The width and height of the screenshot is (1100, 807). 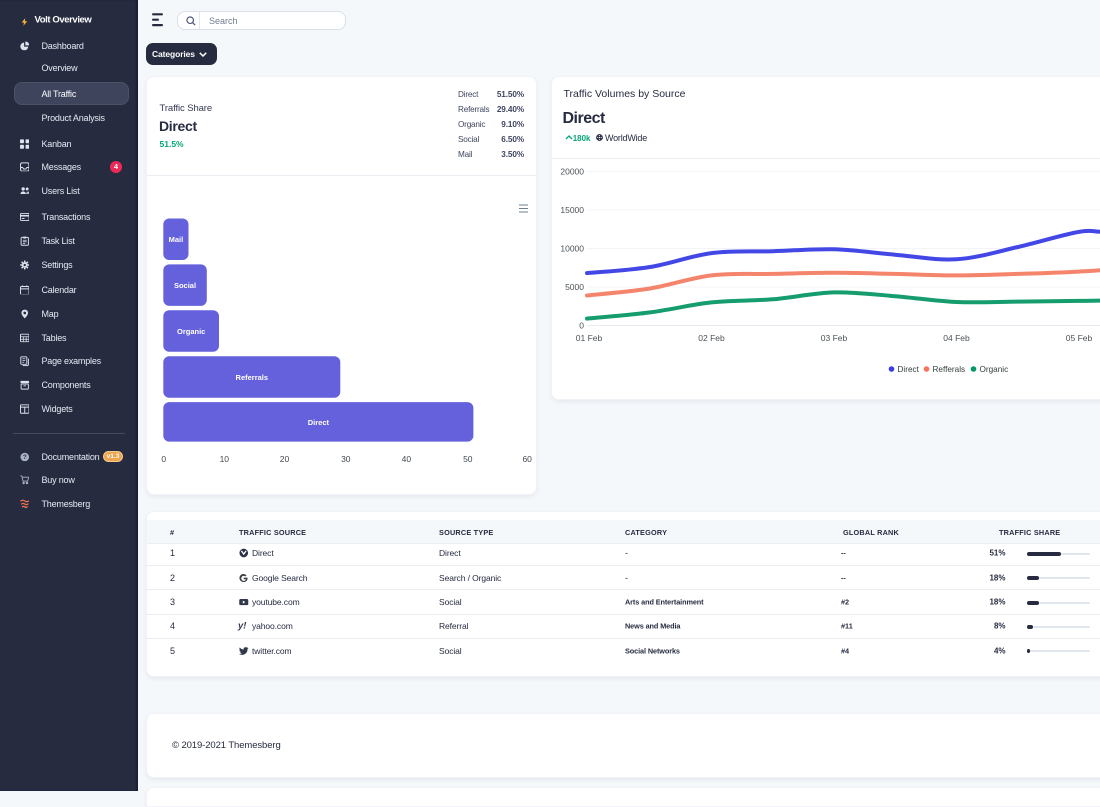 What do you see at coordinates (574, 287) in the screenshot?
I see `svg-text: 5000` at bounding box center [574, 287].